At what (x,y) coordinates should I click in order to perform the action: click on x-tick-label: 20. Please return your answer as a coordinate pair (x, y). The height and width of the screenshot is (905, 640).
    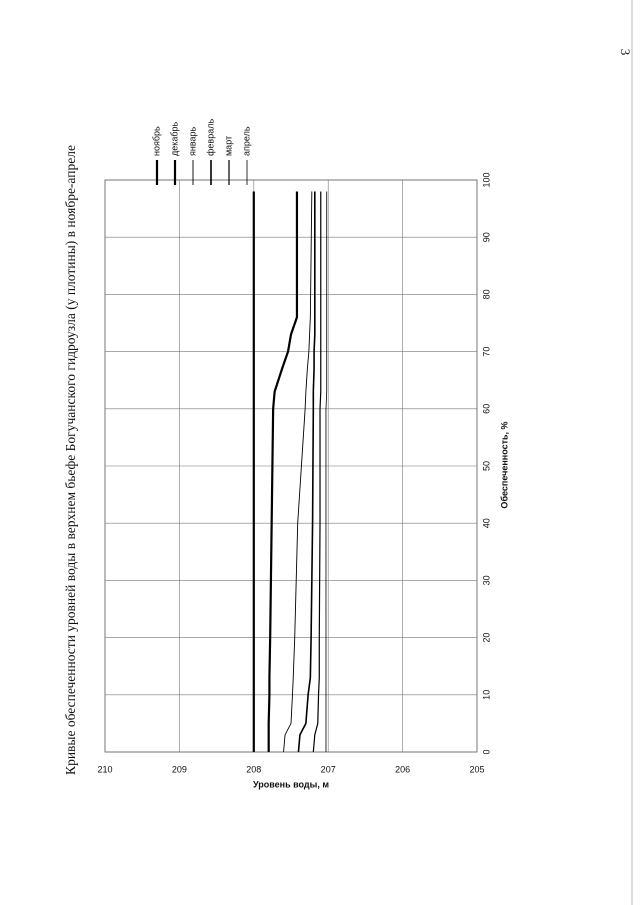
    Looking at the image, I should click on (486, 638).